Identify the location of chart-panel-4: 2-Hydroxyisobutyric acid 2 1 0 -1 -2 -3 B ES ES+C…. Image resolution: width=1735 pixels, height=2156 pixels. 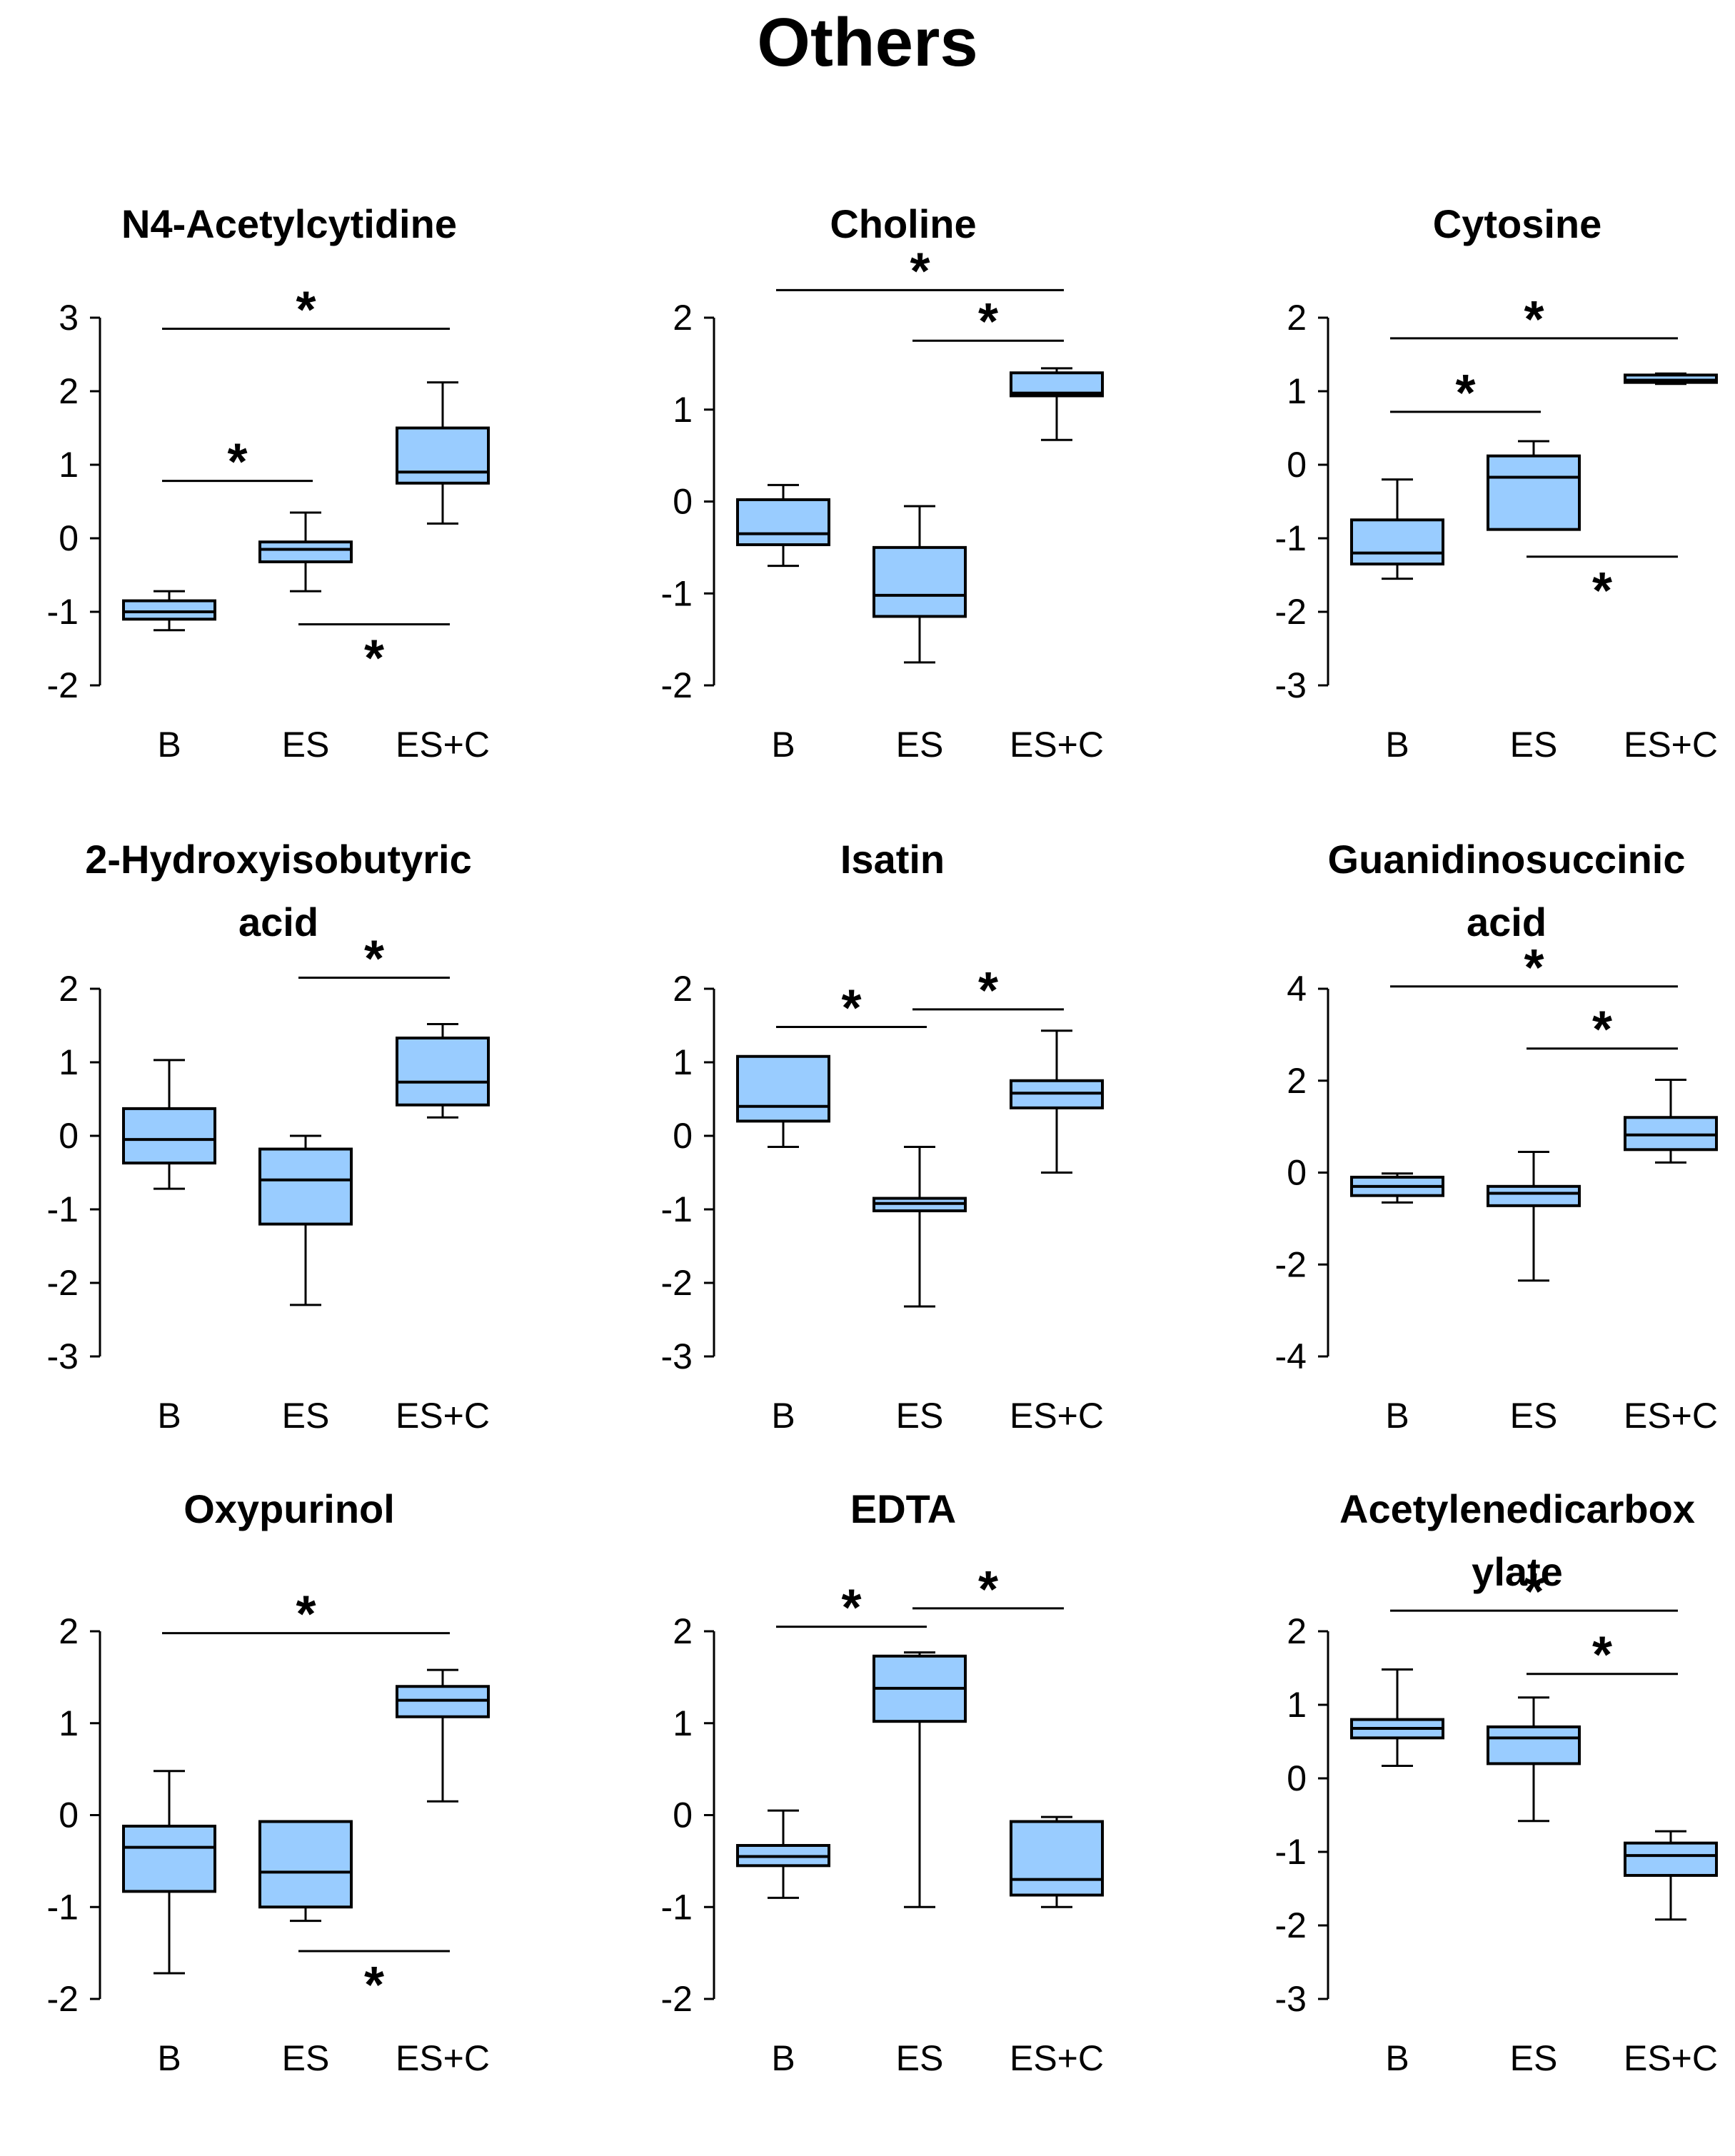
(289, 1174).